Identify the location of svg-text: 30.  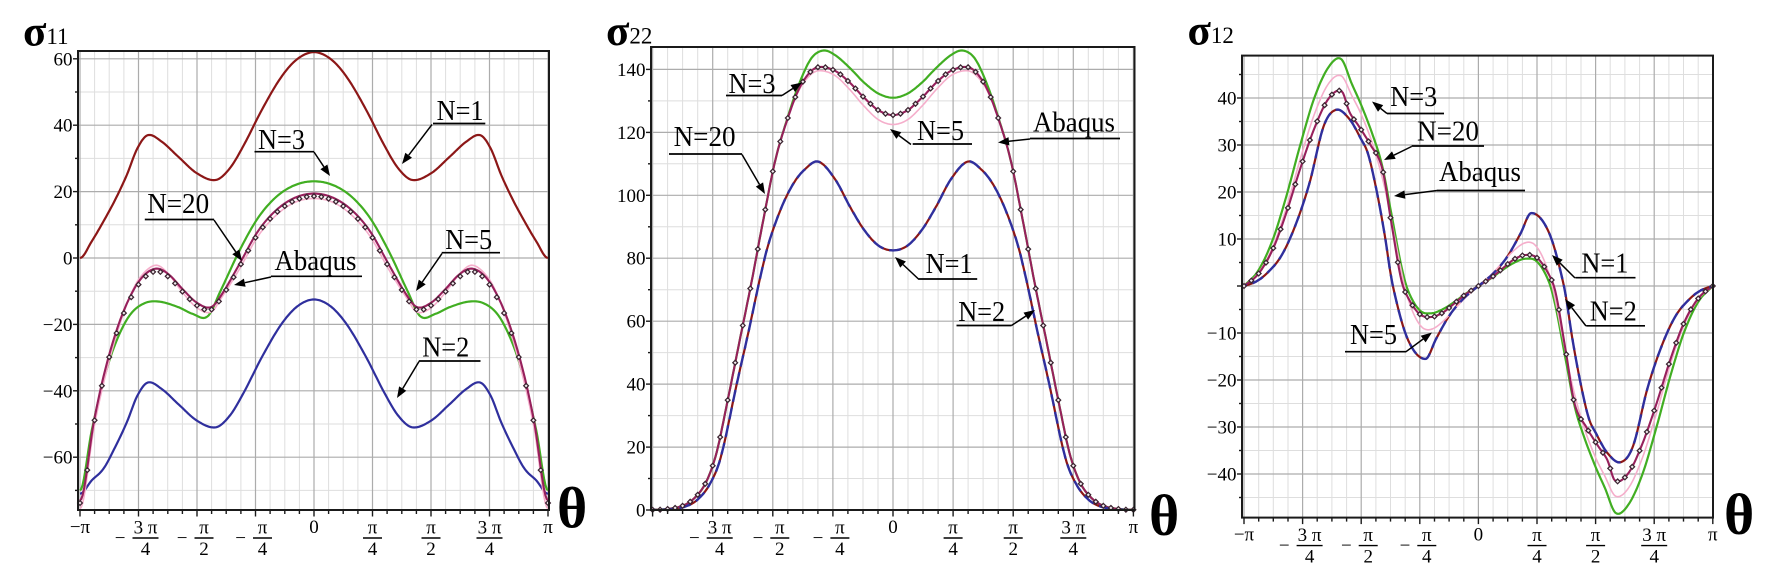
(1227, 146).